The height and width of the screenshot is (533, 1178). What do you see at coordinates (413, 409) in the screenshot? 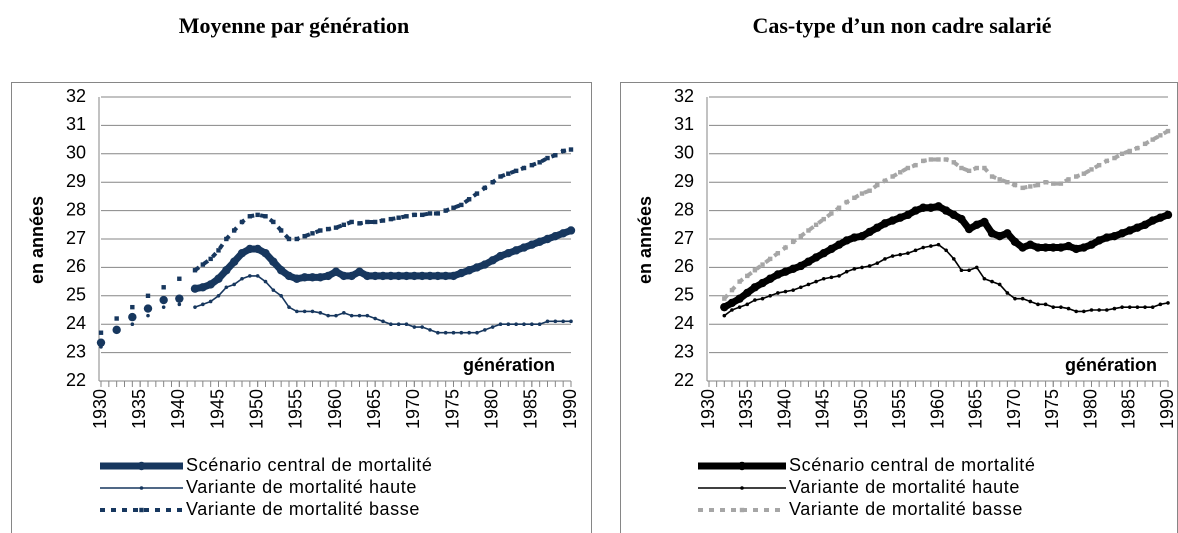
I see `x-tick-label: 1970` at bounding box center [413, 409].